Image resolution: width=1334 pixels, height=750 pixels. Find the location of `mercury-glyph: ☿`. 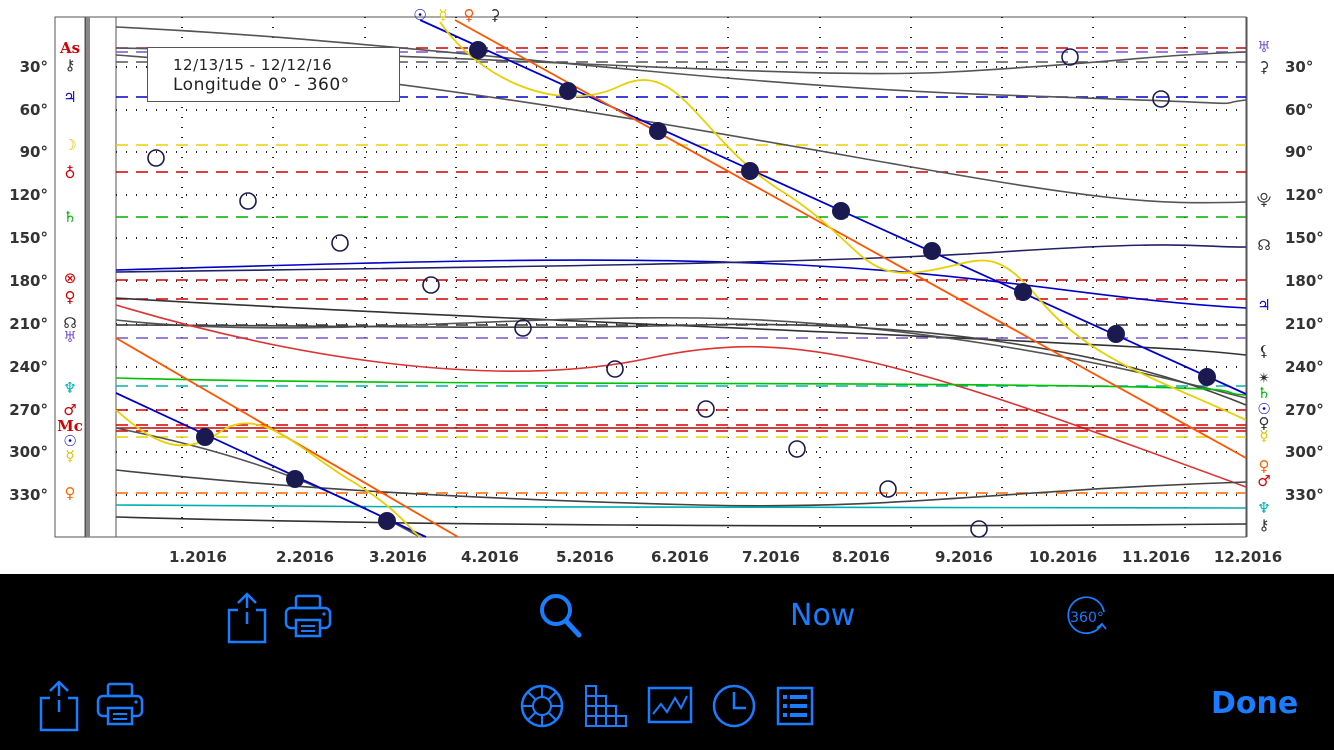

mercury-glyph: ☿ is located at coordinates (442, 15).